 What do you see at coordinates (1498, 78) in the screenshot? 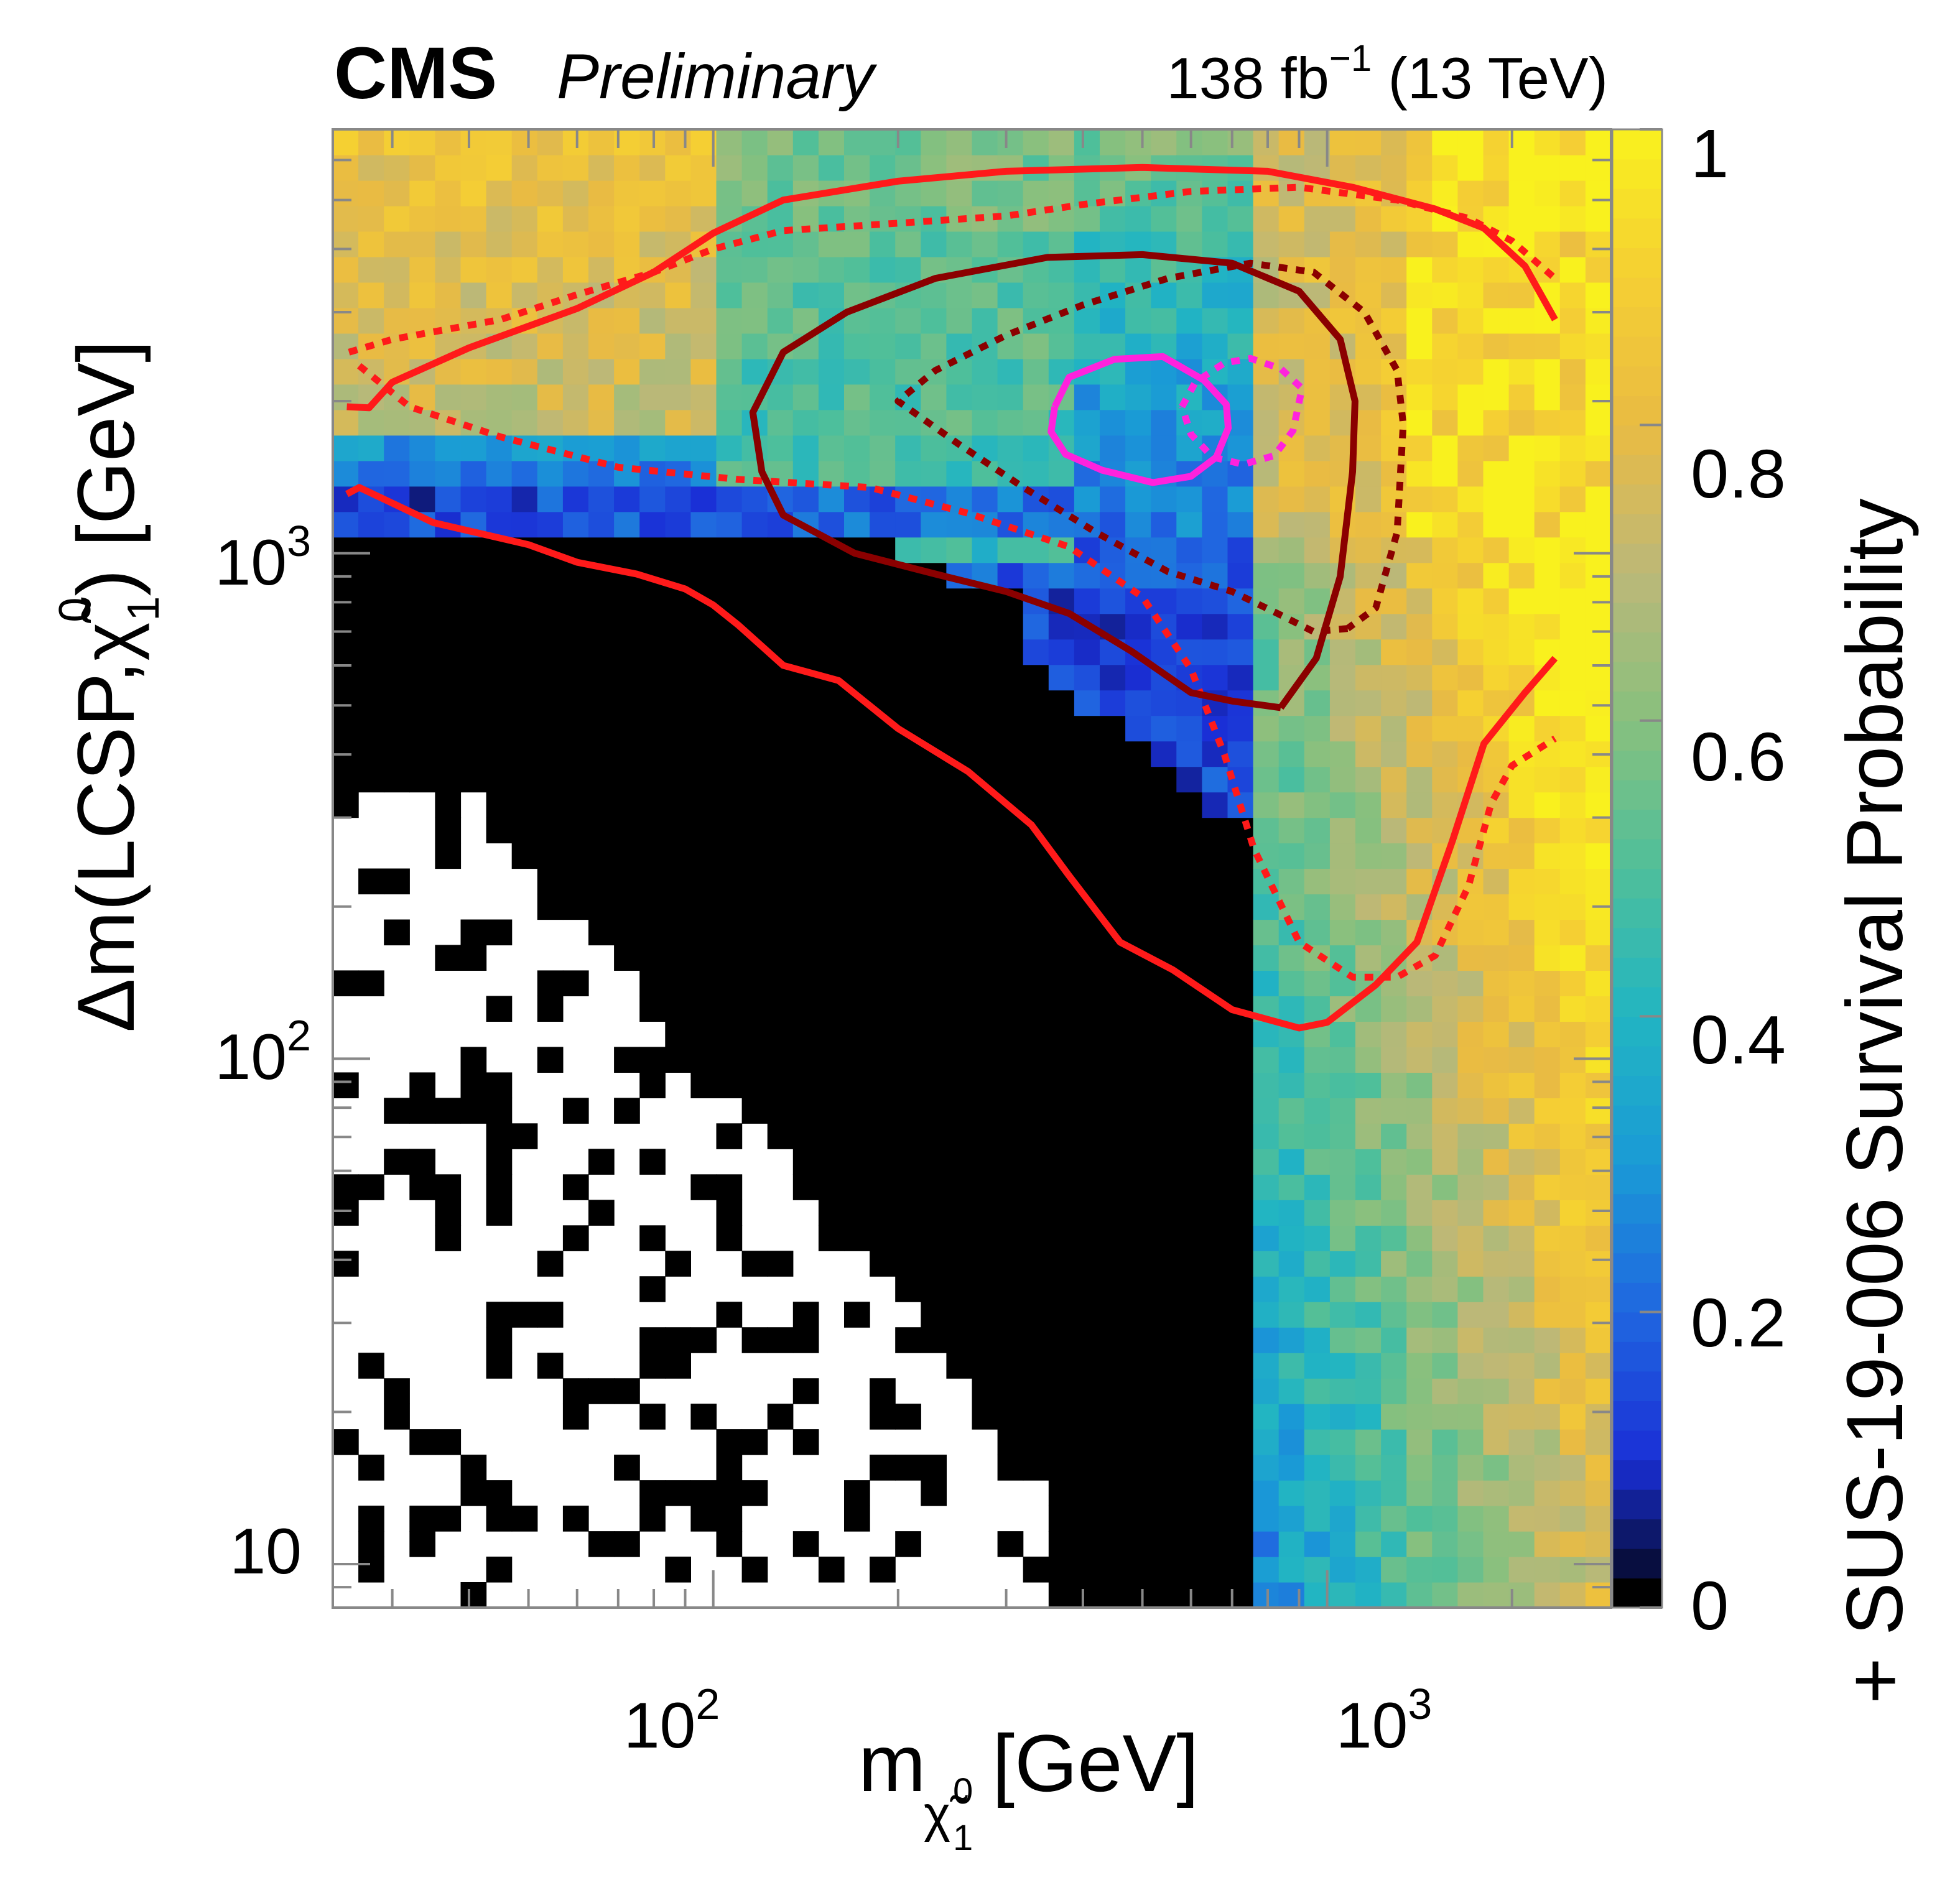
I see `energy-label: (13 TeV)` at bounding box center [1498, 78].